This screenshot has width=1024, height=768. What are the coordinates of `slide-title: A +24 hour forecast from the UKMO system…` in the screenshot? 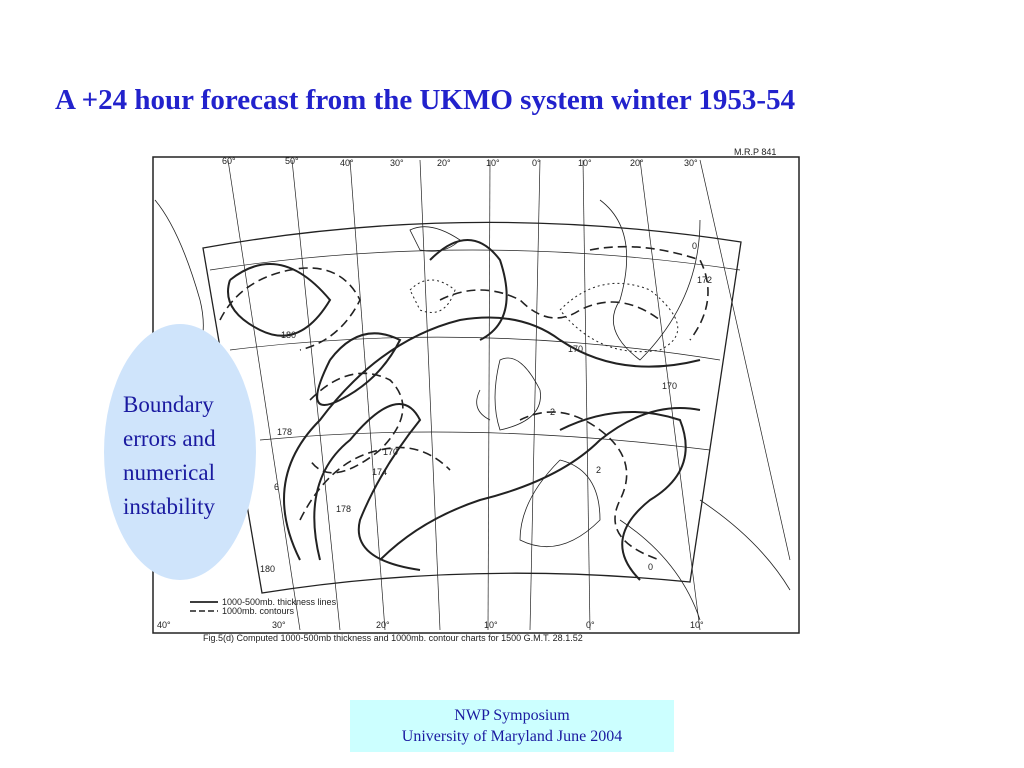 It's located at (425, 100).